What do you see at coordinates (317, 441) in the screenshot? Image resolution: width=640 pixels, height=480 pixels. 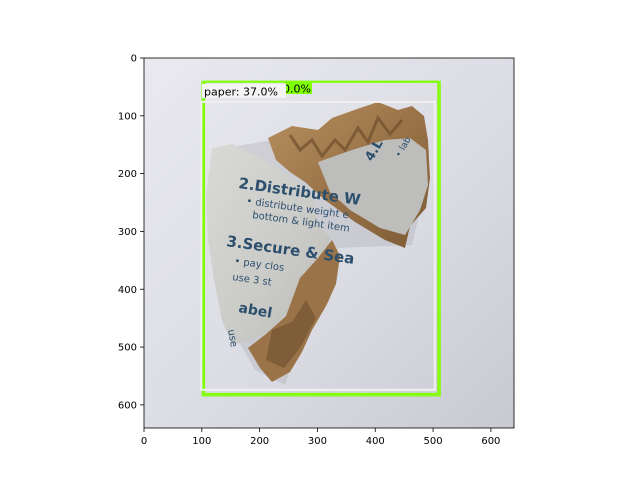 I see `x-tick-label: 300` at bounding box center [317, 441].